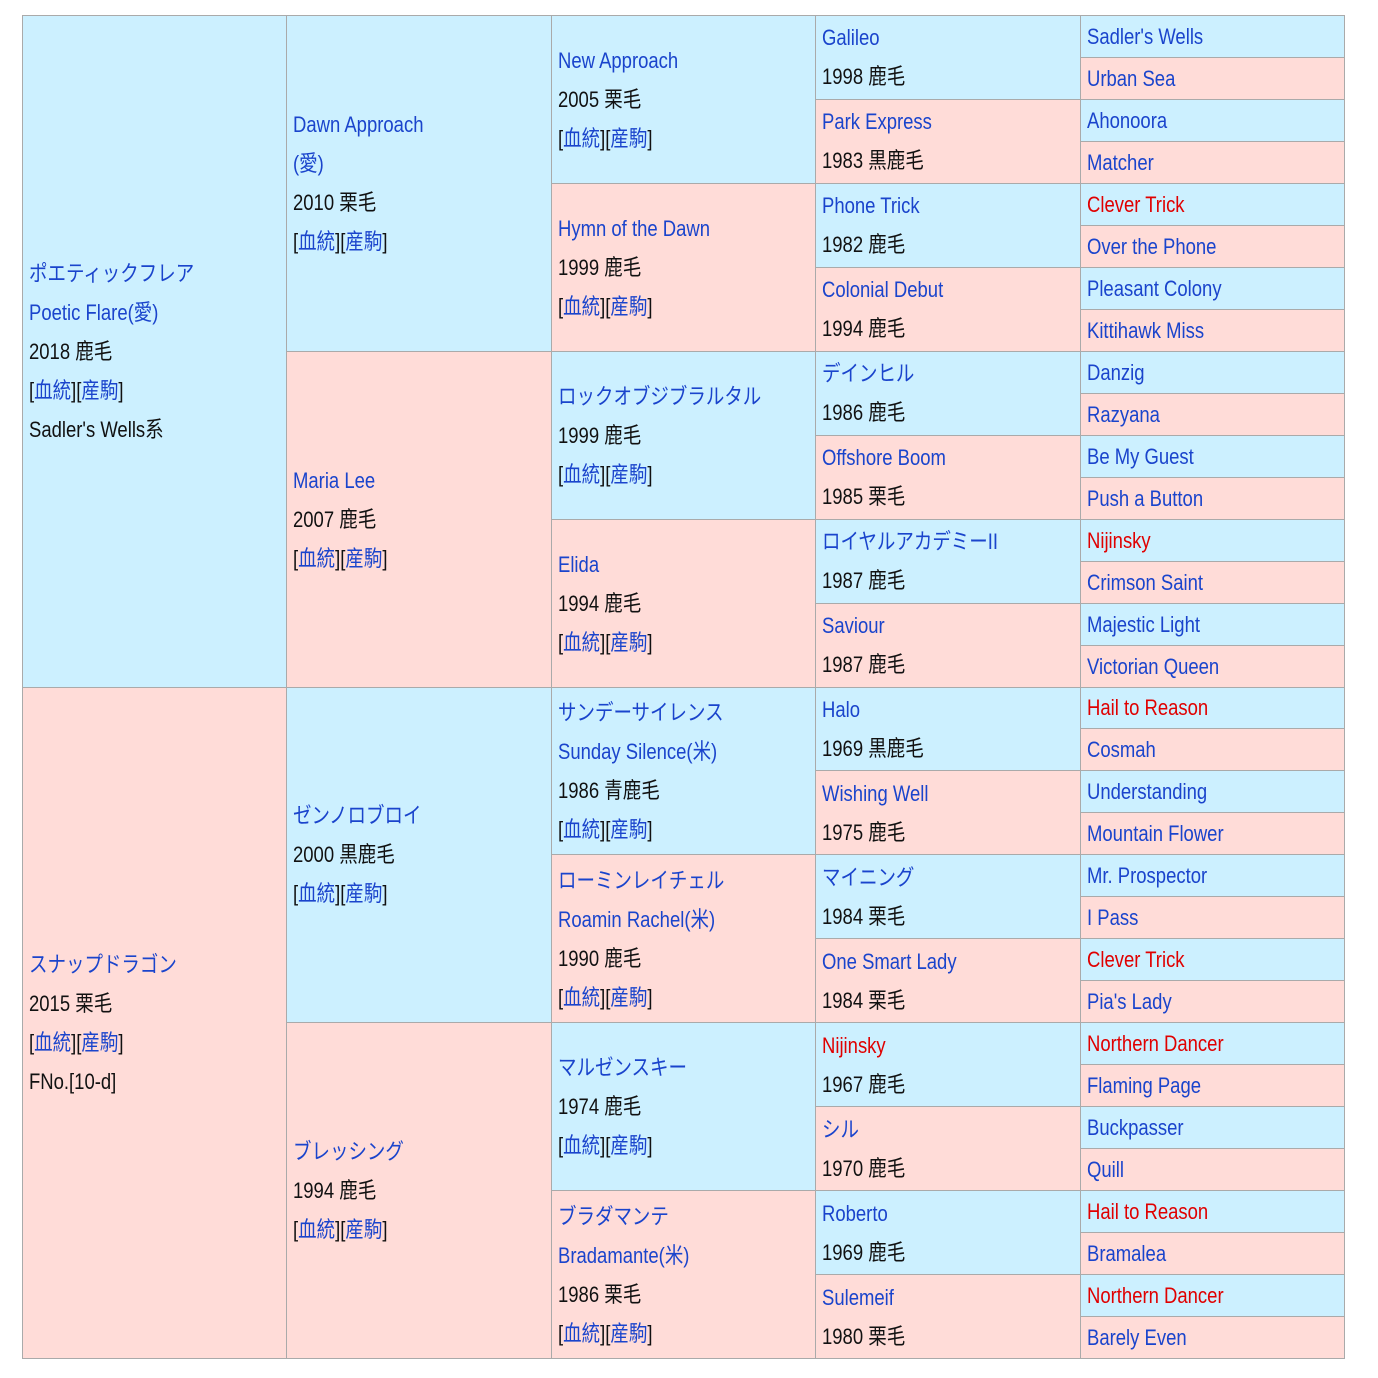 The height and width of the screenshot is (1378, 1378). What do you see at coordinates (1121, 750) in the screenshot?
I see `horse-name: Cosmah` at bounding box center [1121, 750].